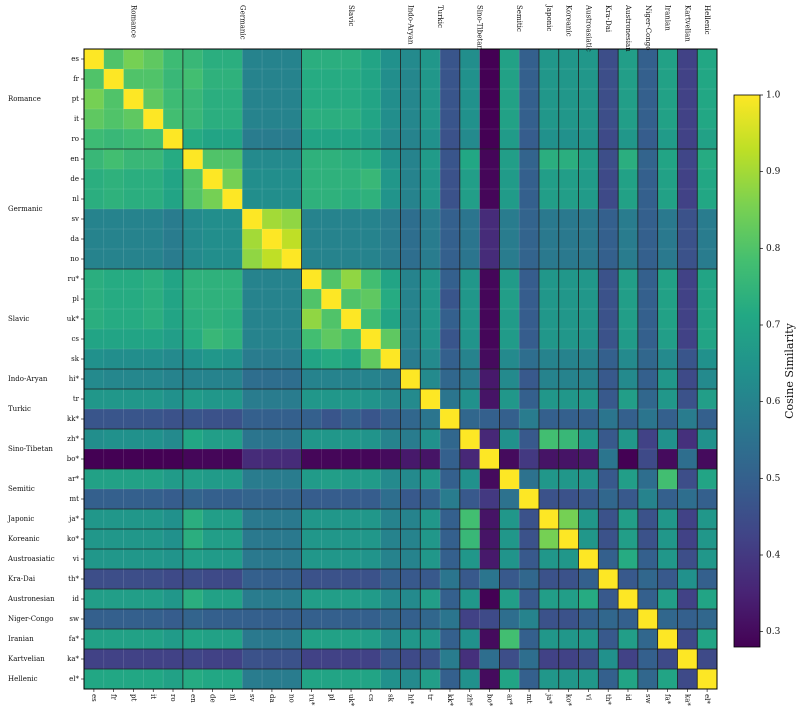 The width and height of the screenshot is (797, 707). What do you see at coordinates (773, 556) in the screenshot?
I see `colorbar-tick-label: 0.4` at bounding box center [773, 556].